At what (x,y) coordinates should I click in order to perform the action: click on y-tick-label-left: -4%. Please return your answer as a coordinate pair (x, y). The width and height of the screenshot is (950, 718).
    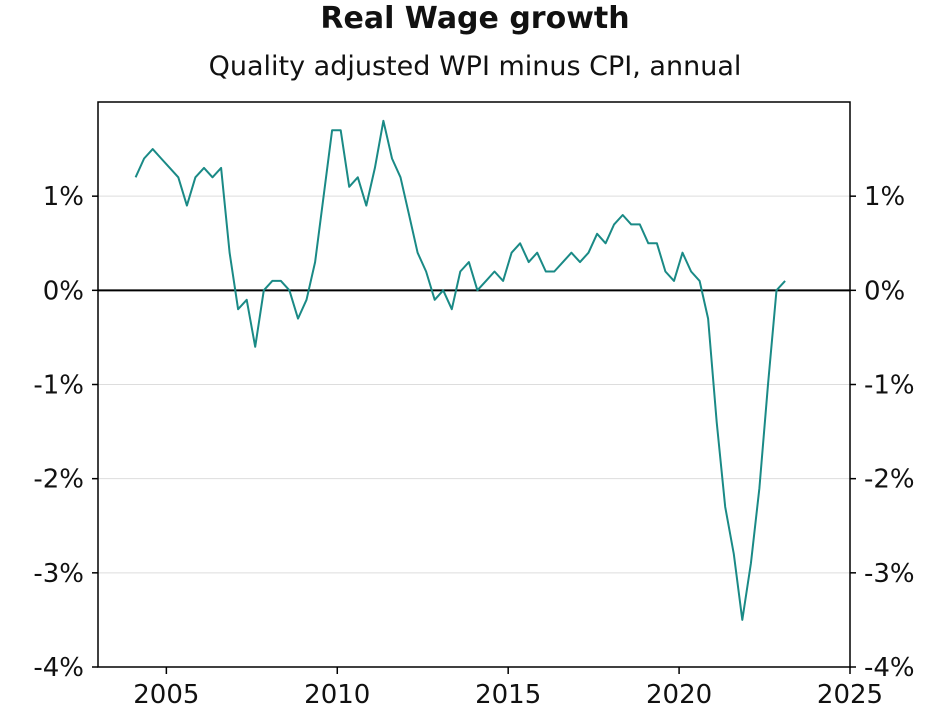
    Looking at the image, I should click on (58, 668).